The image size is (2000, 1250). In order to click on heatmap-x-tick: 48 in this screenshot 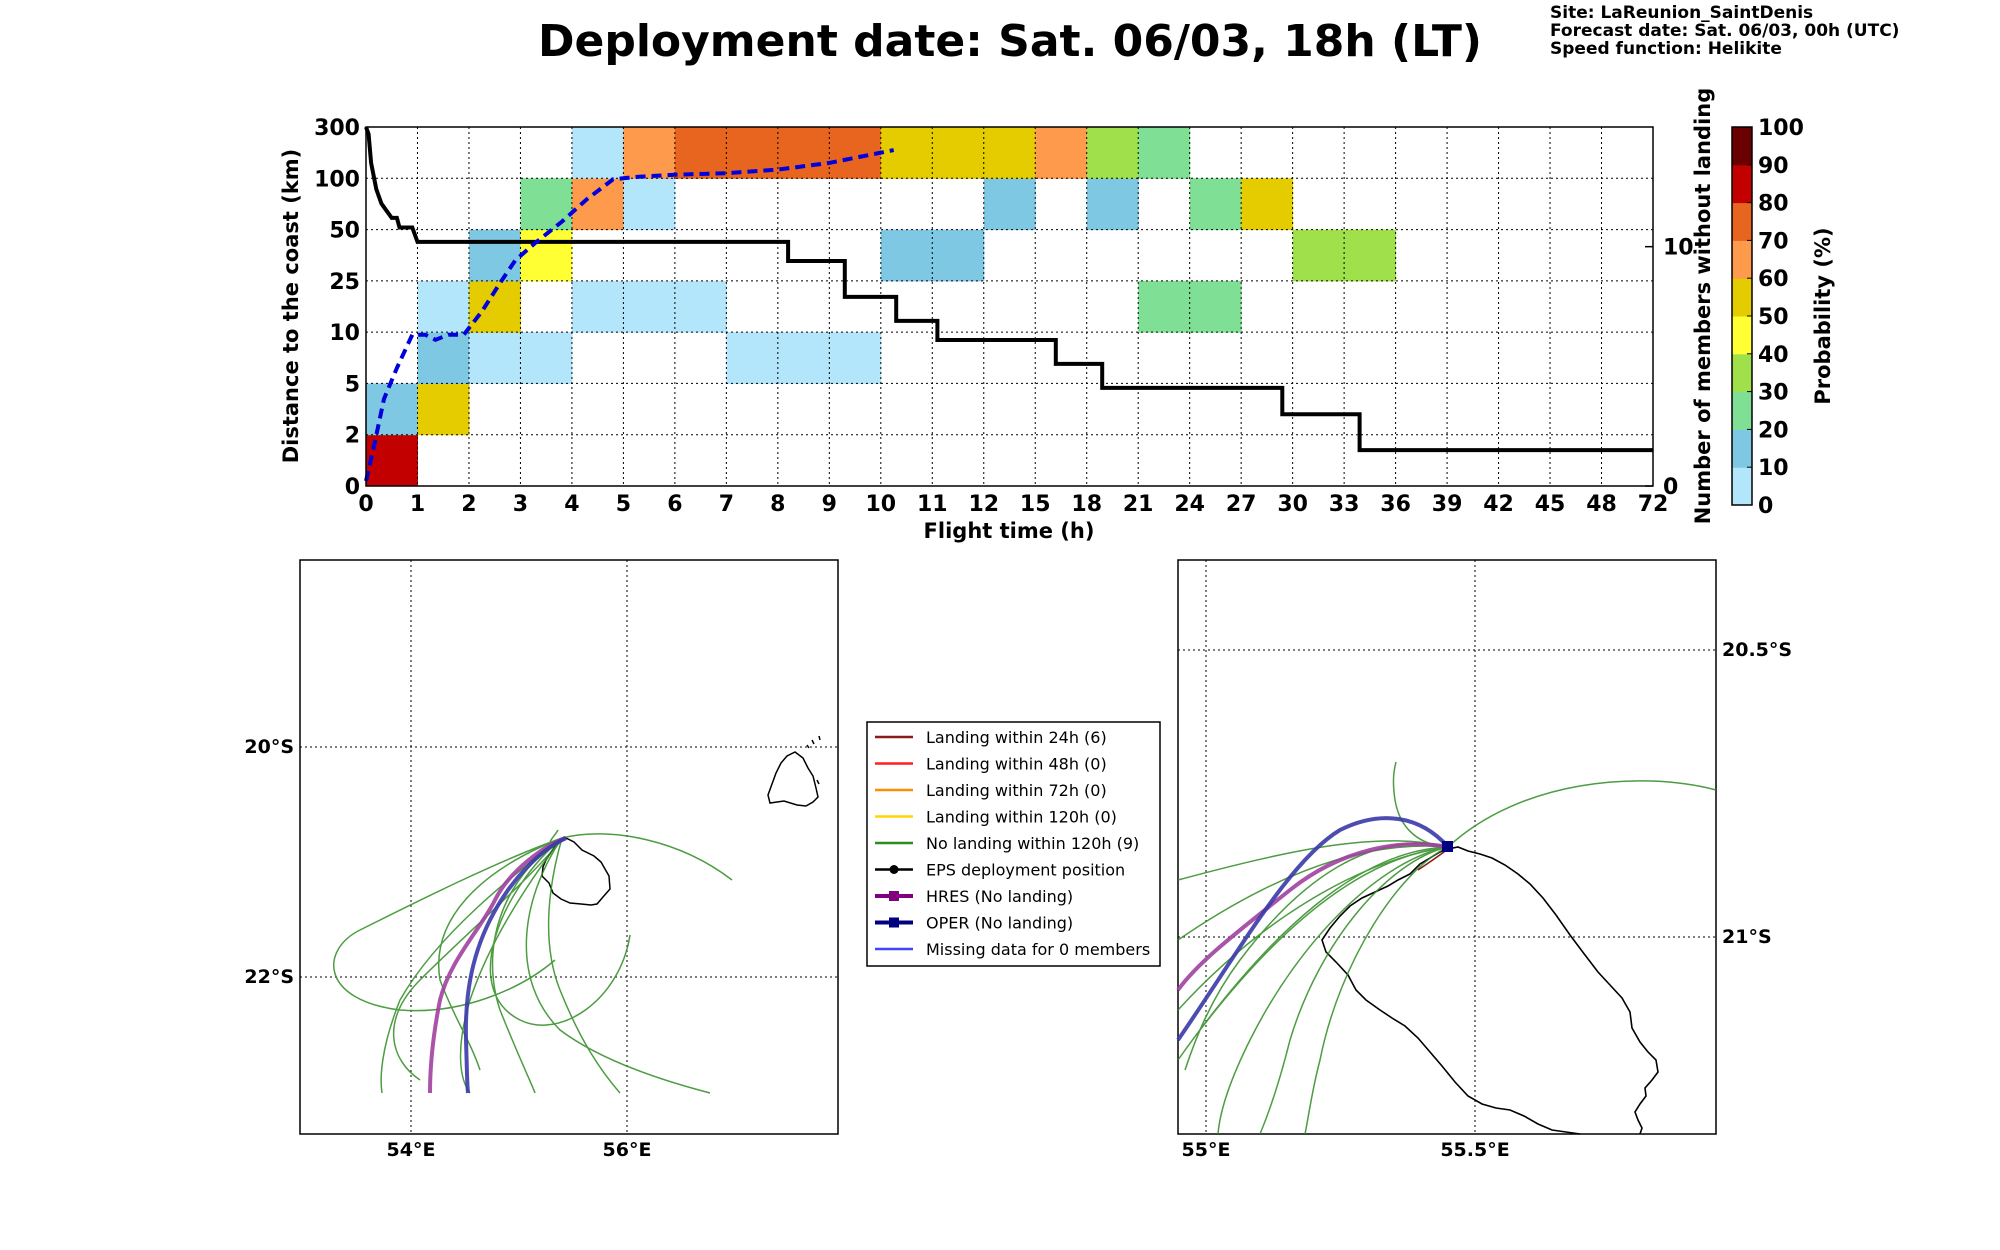, I will do `click(1601, 504)`.